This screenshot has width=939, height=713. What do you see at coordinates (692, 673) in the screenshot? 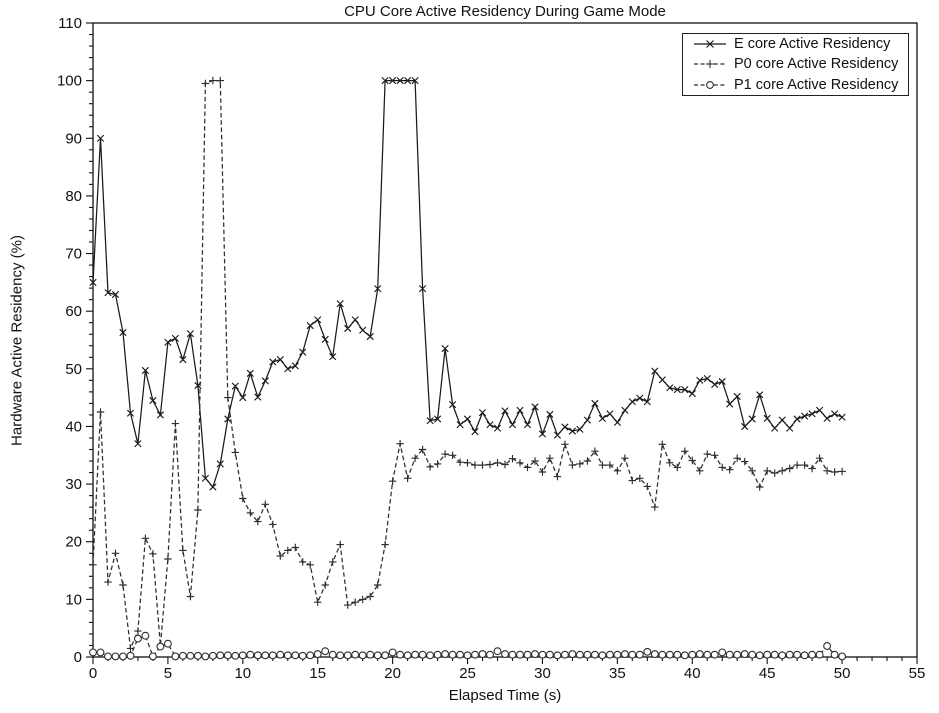
I see `x-tick-label: 40` at bounding box center [692, 673].